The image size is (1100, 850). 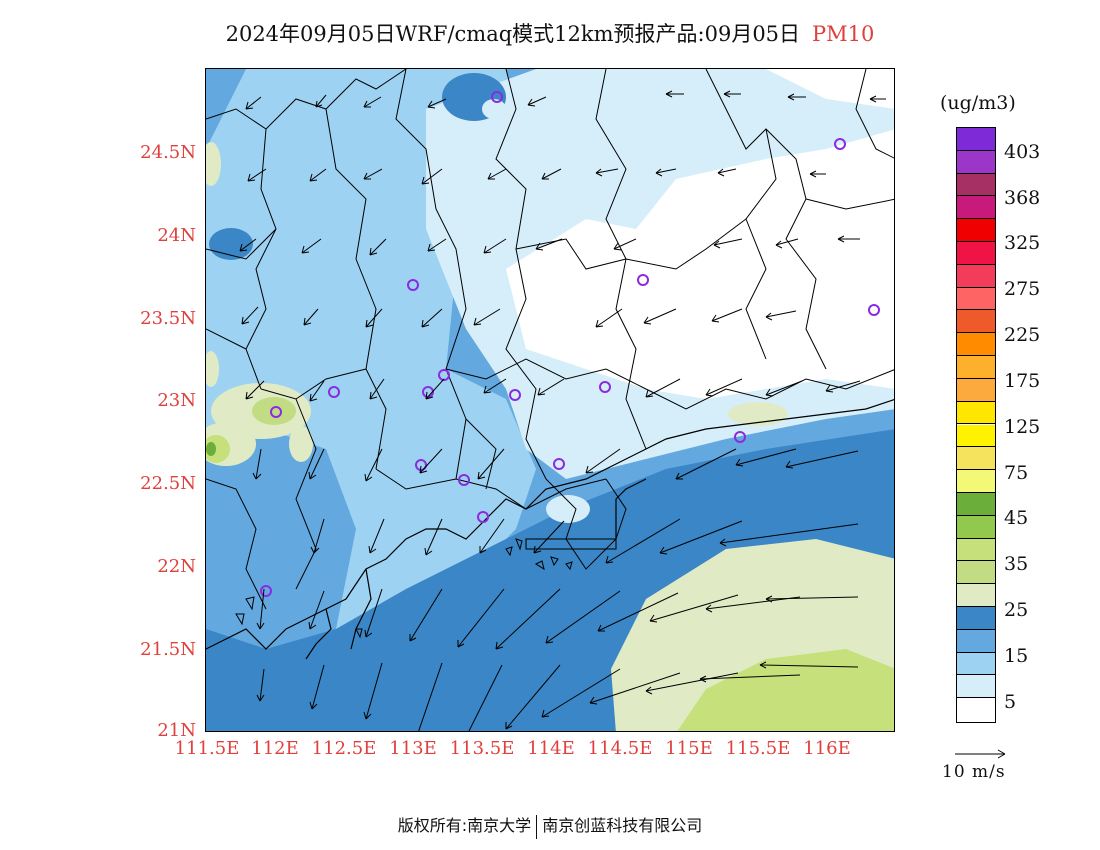 I want to click on colorbar, so click(x=976, y=425).